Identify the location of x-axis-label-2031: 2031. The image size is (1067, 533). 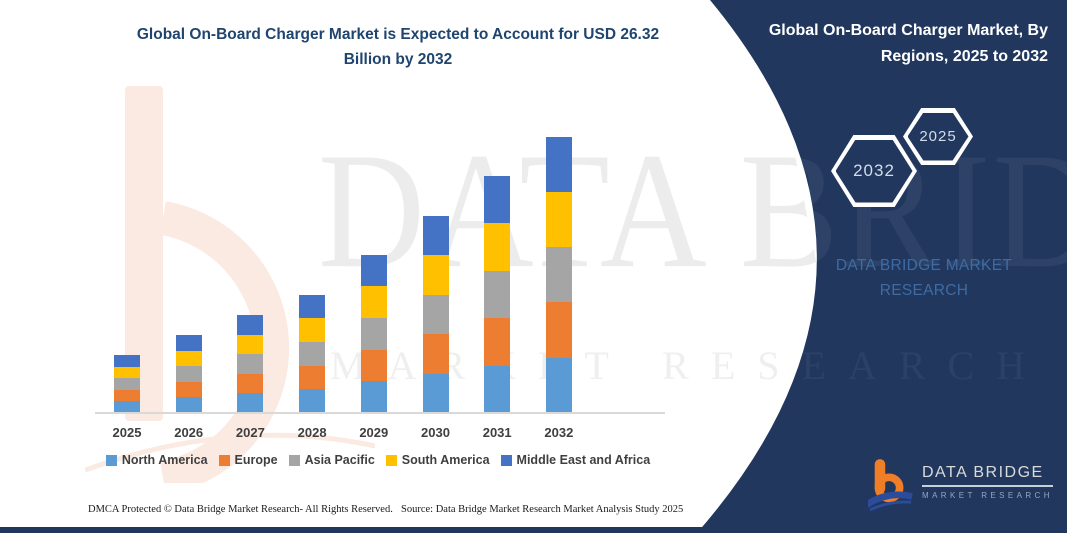
(497, 432).